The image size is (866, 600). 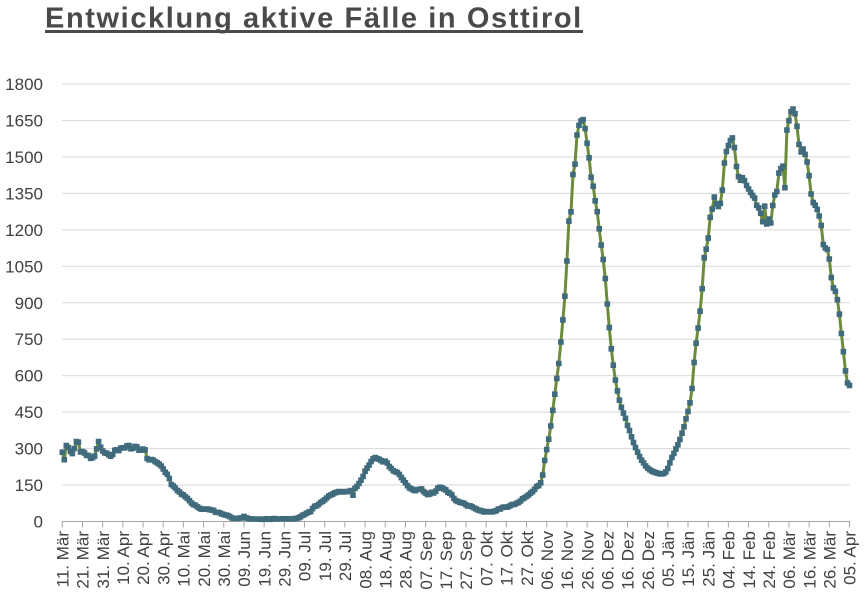 I want to click on svg-text: 14. Feb, so click(x=749, y=560).